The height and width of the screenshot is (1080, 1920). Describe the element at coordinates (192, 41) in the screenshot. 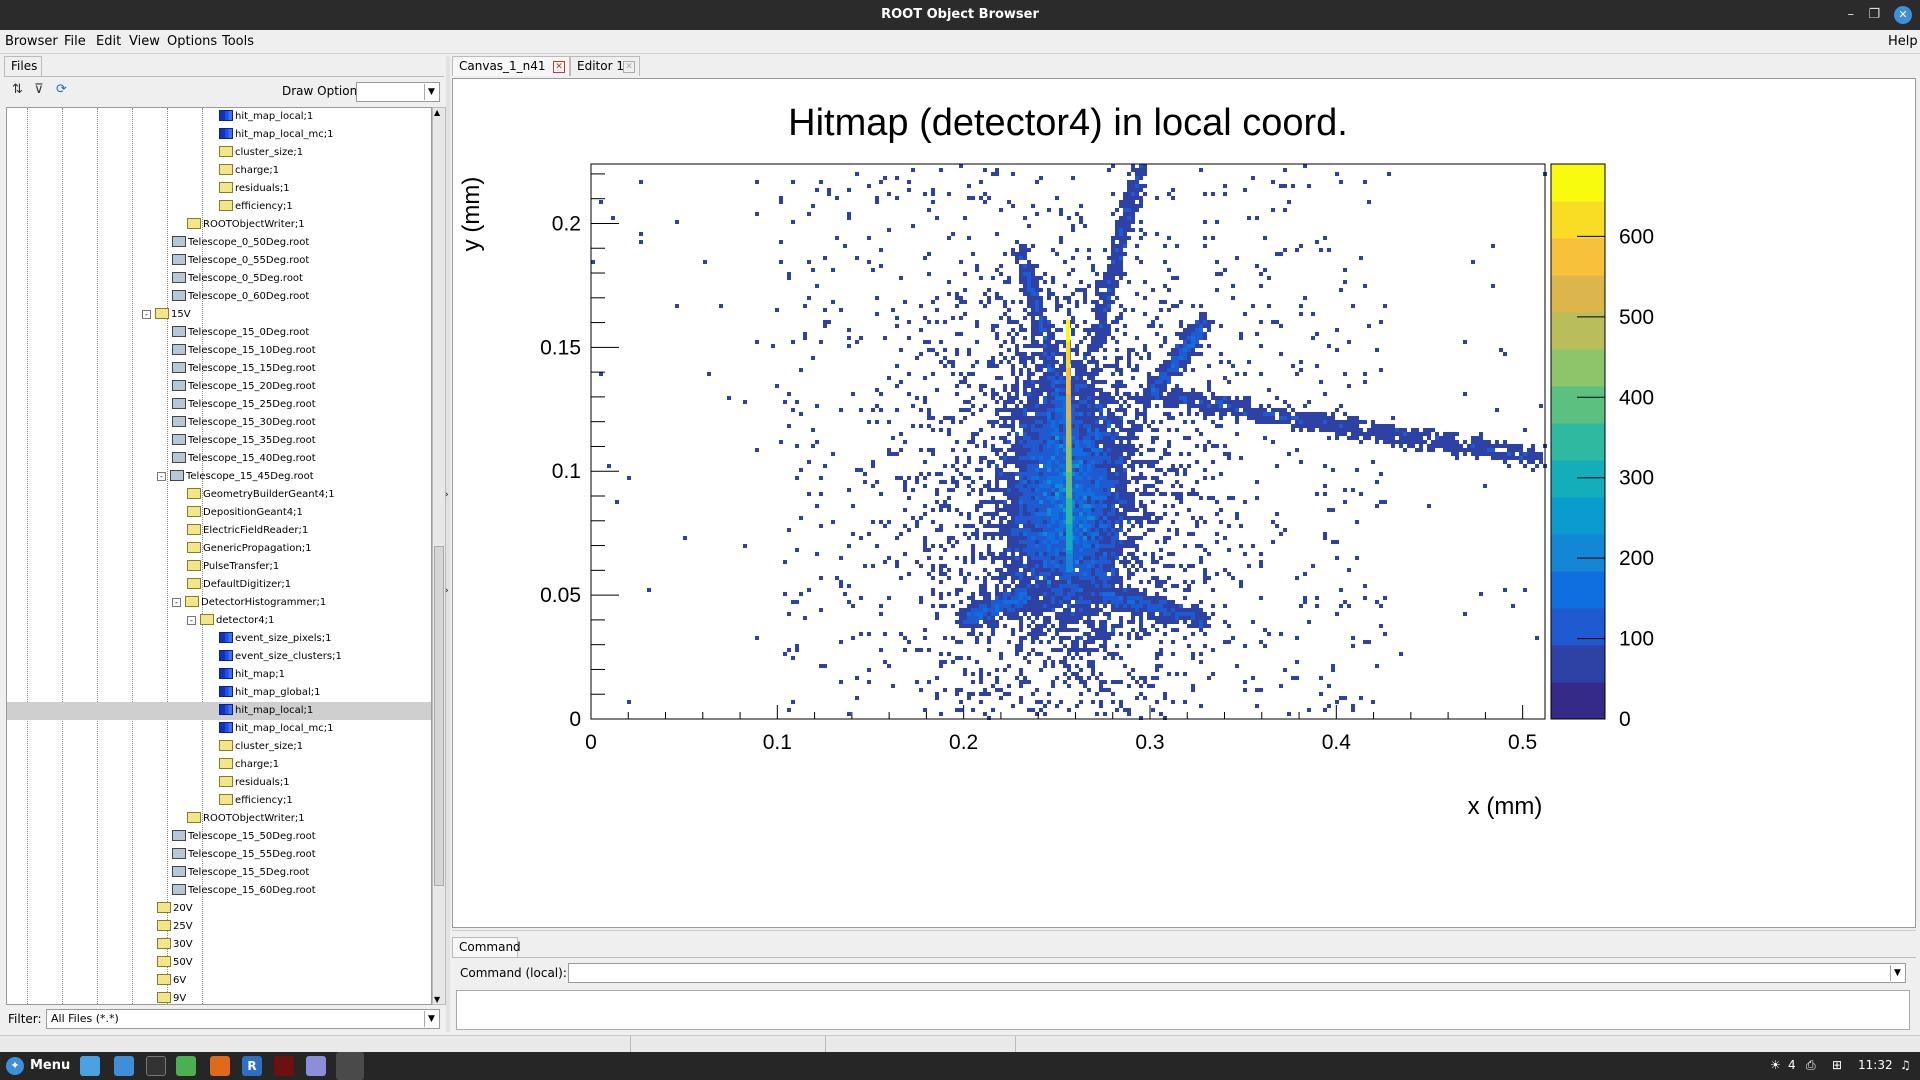

I see `menu-options: Options` at that location.